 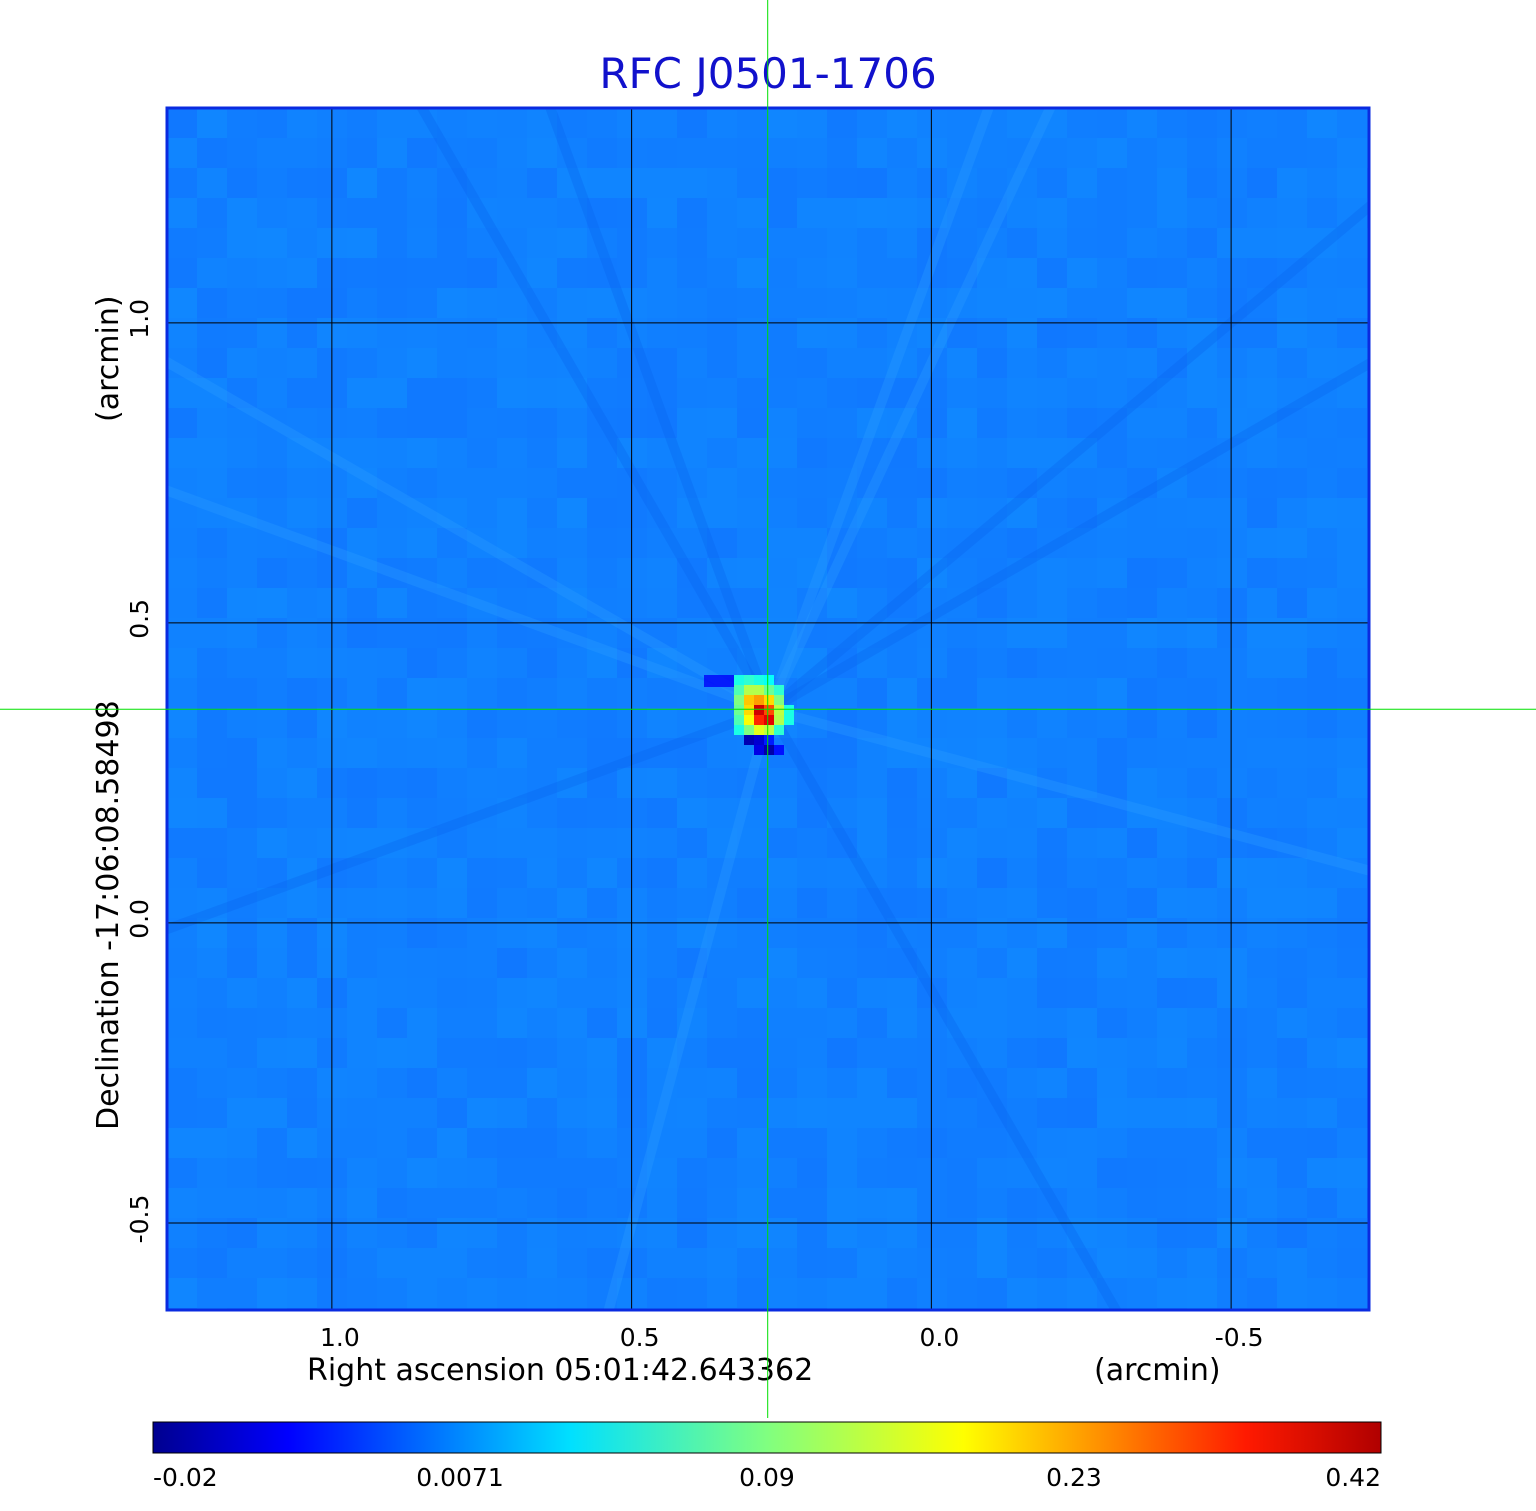 What do you see at coordinates (943, 1008) in the screenshot?
I see `sidelobe-streak` at bounding box center [943, 1008].